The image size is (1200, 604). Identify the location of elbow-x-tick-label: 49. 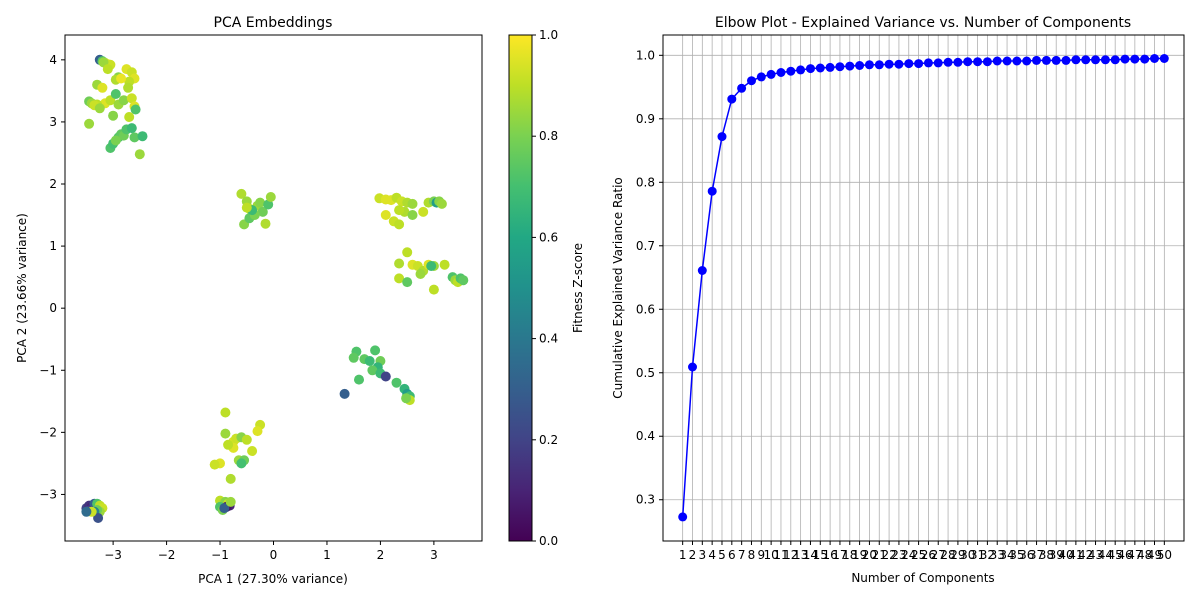
(1154, 555).